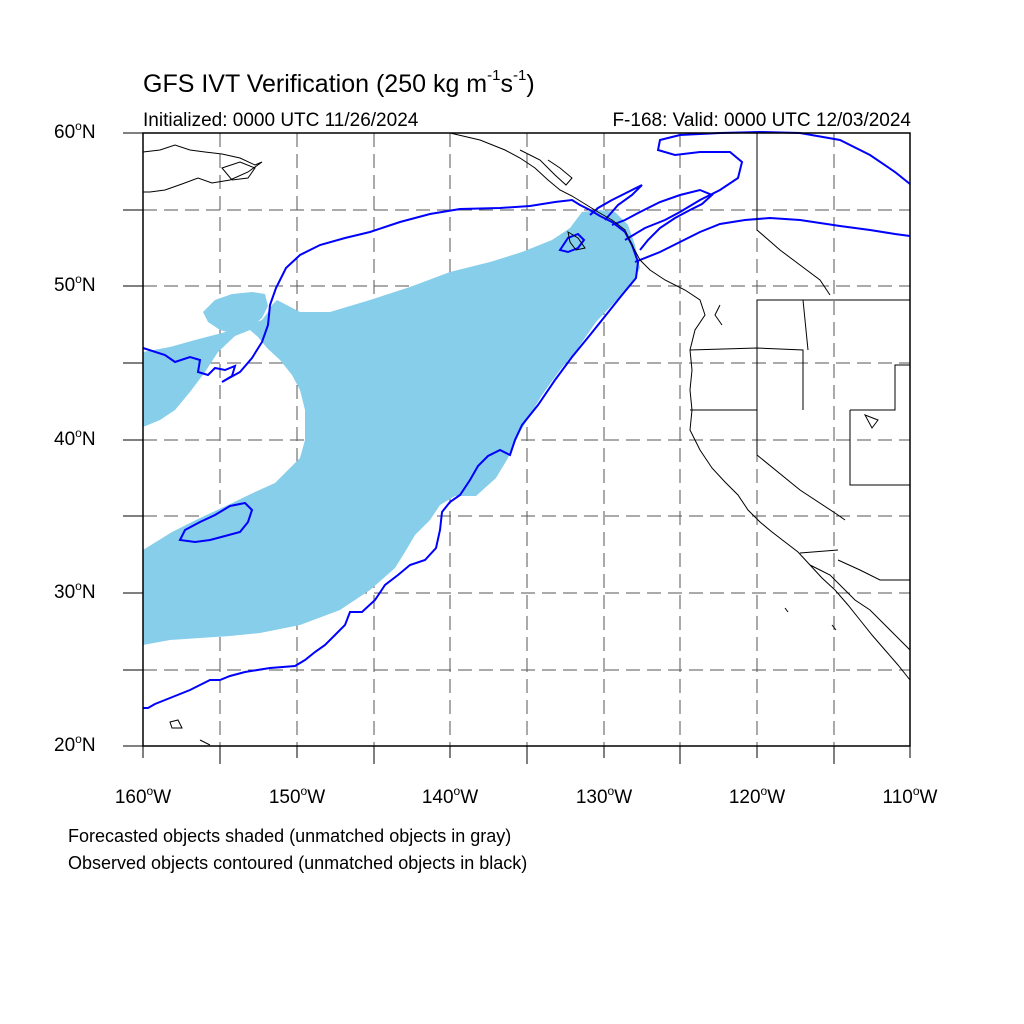 This screenshot has width=1024, height=1024. I want to click on lat-label-40n: 40oN, so click(75, 438).